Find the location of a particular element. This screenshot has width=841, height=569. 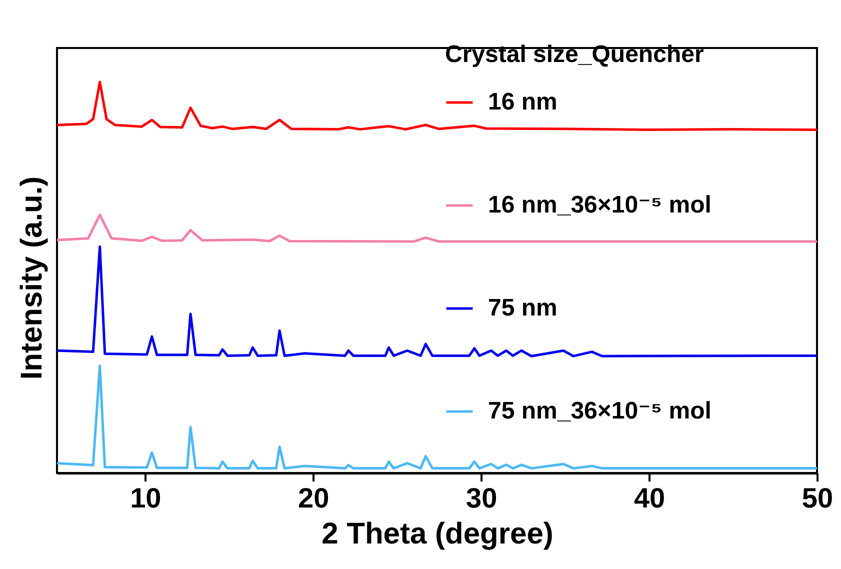

x-axis-title: 2 Theta (degree) is located at coordinates (438, 534).